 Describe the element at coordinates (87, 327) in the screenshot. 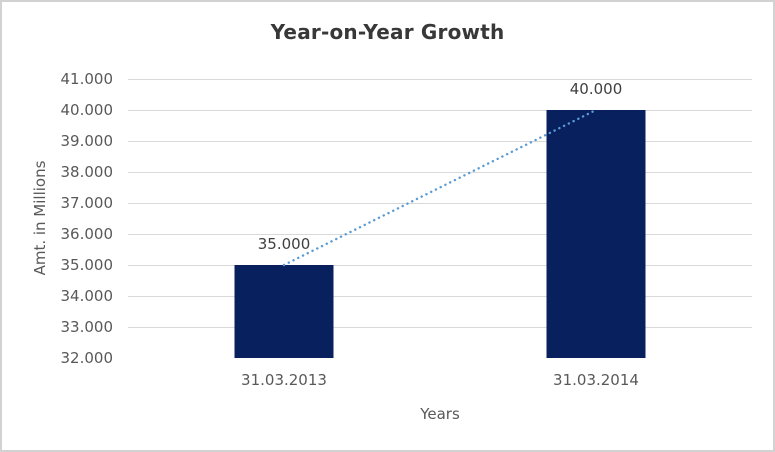

I see `y-tick-label: 33.000` at that location.